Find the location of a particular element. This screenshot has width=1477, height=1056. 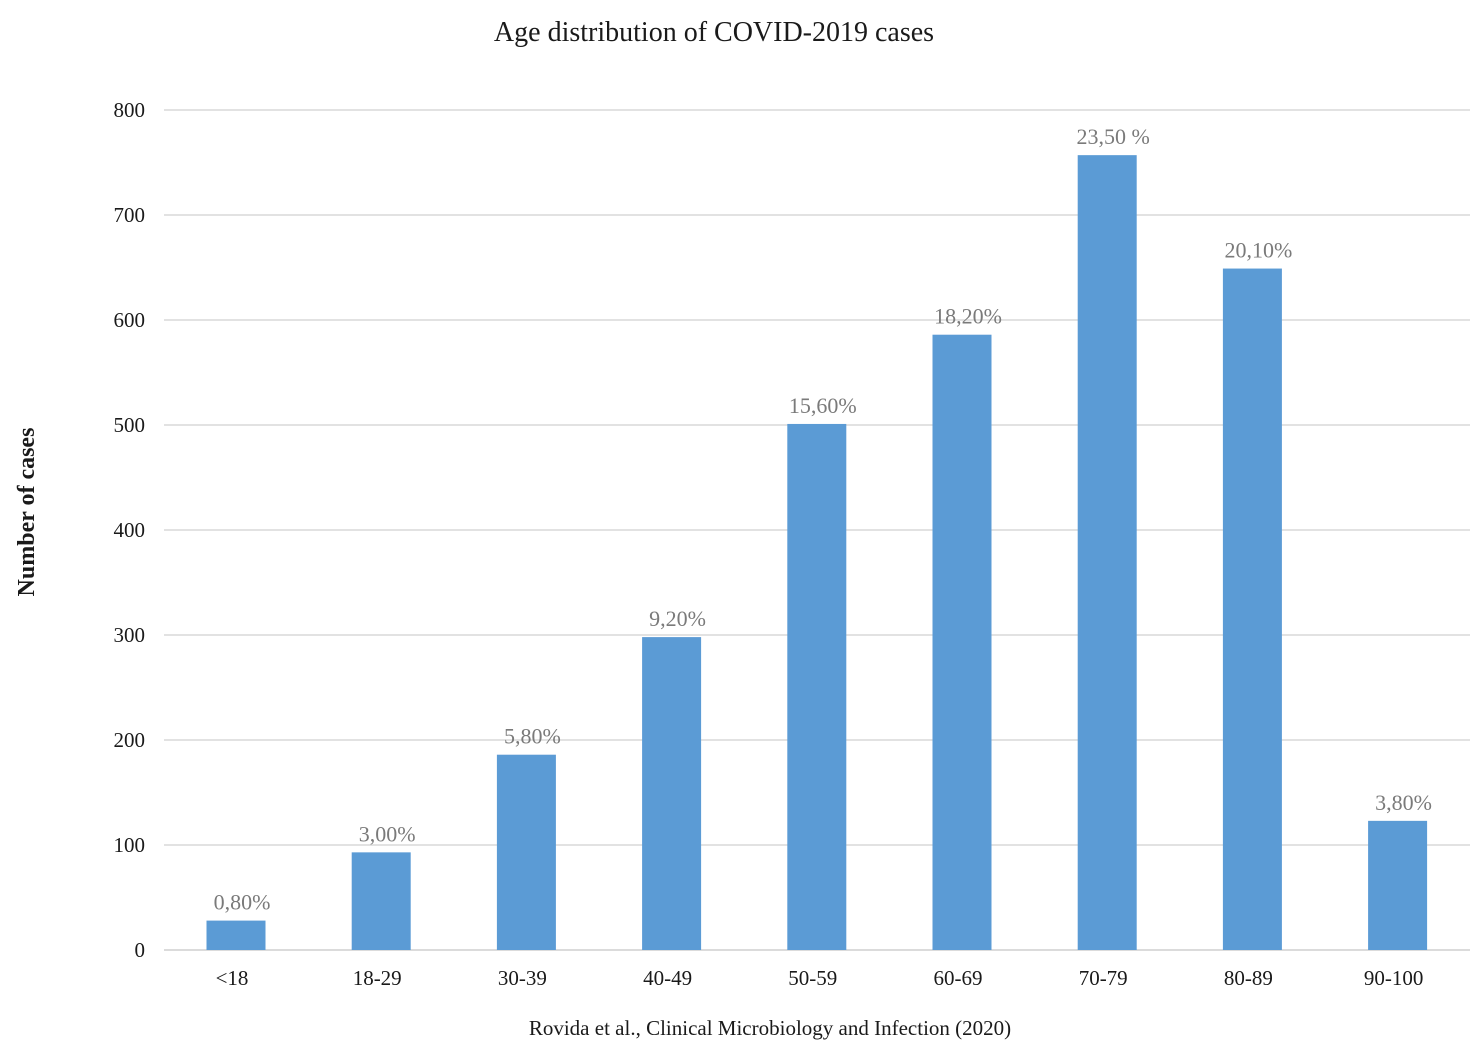

data-label: 3,00% is located at coordinates (387, 833).